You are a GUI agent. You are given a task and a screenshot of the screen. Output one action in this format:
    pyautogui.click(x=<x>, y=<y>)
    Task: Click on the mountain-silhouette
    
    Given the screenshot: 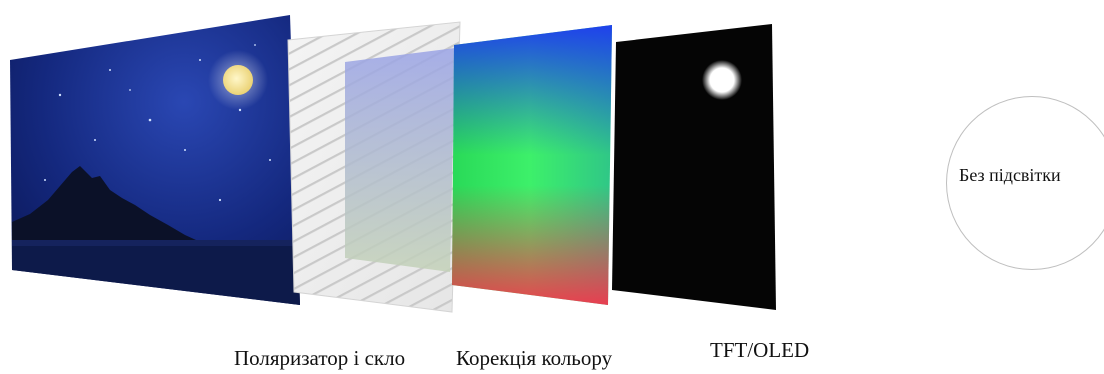 What is the action you would take?
    pyautogui.click(x=104, y=204)
    